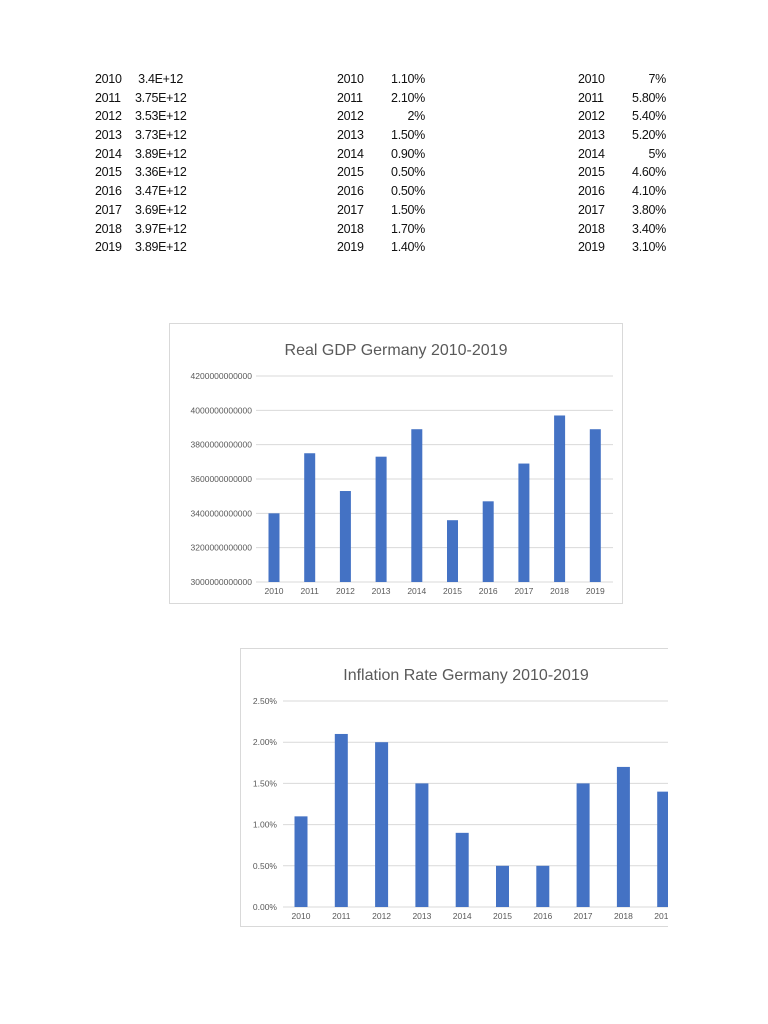 This screenshot has width=768, height=1024. What do you see at coordinates (381, 229) in the screenshot?
I see `table-row: 2018 1.70%` at bounding box center [381, 229].